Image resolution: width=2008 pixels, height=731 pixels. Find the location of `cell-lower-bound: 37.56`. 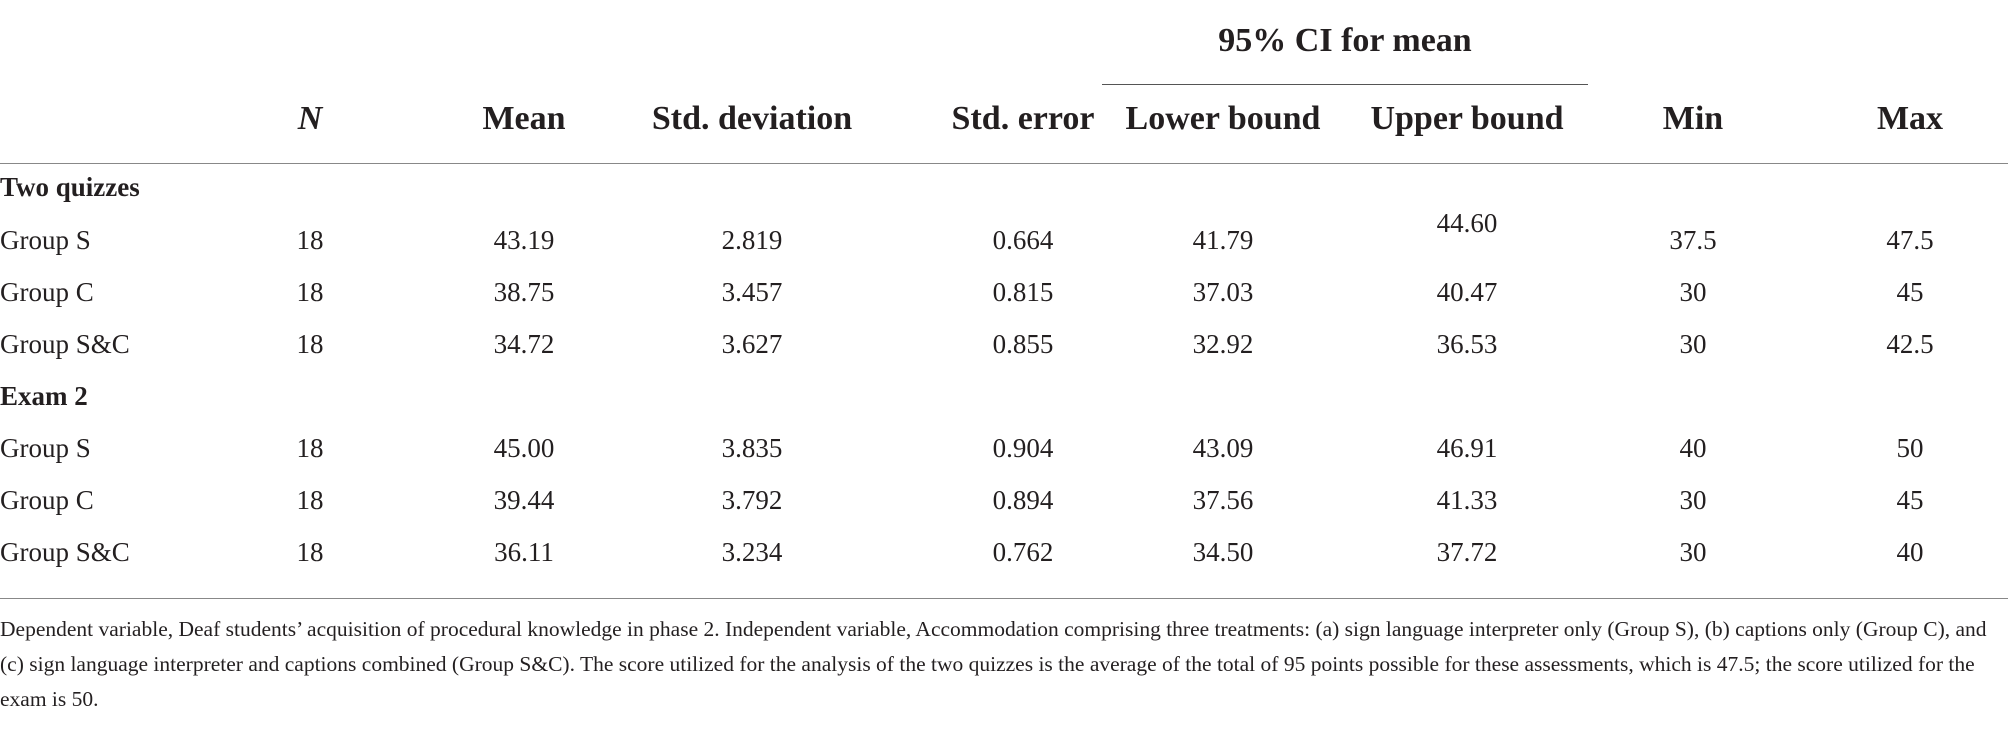

cell-lower-bound: 37.56 is located at coordinates (1223, 500).